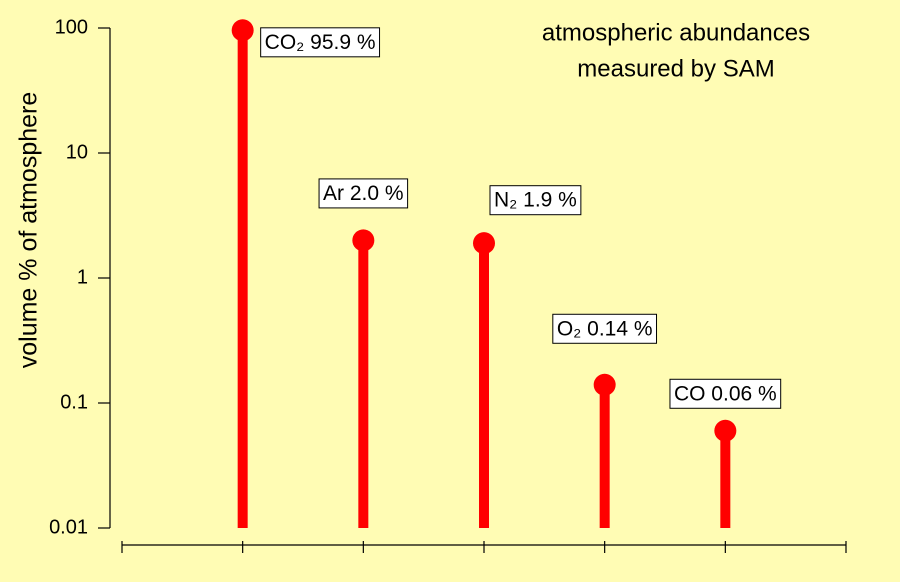 The image size is (900, 582). I want to click on y-tick-label: 10, so click(77, 152).